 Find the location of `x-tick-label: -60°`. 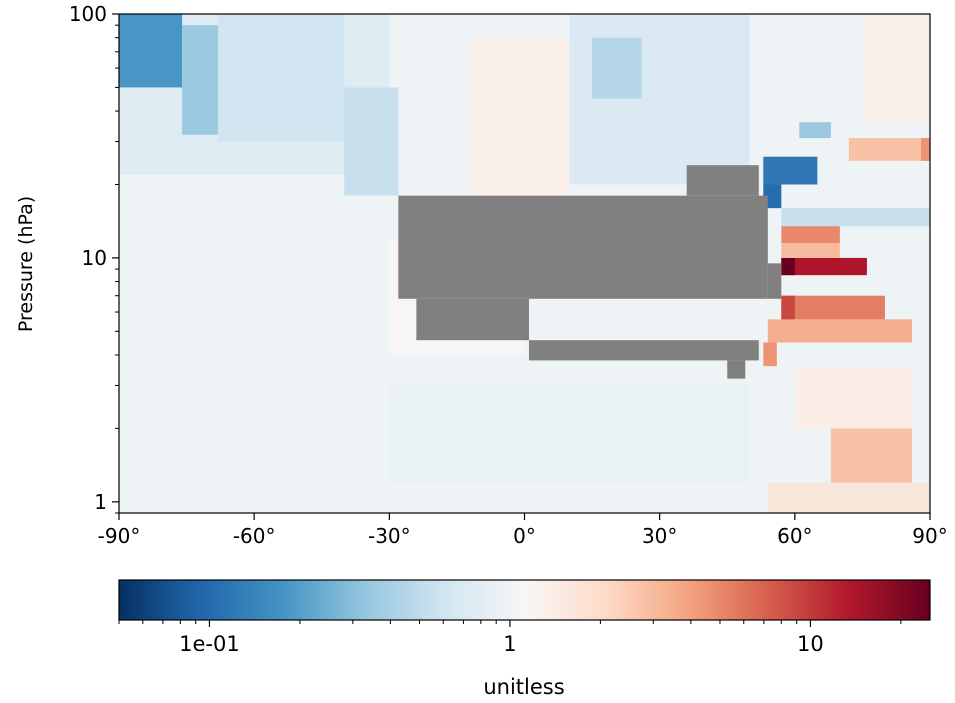

x-tick-label: -60° is located at coordinates (254, 536).